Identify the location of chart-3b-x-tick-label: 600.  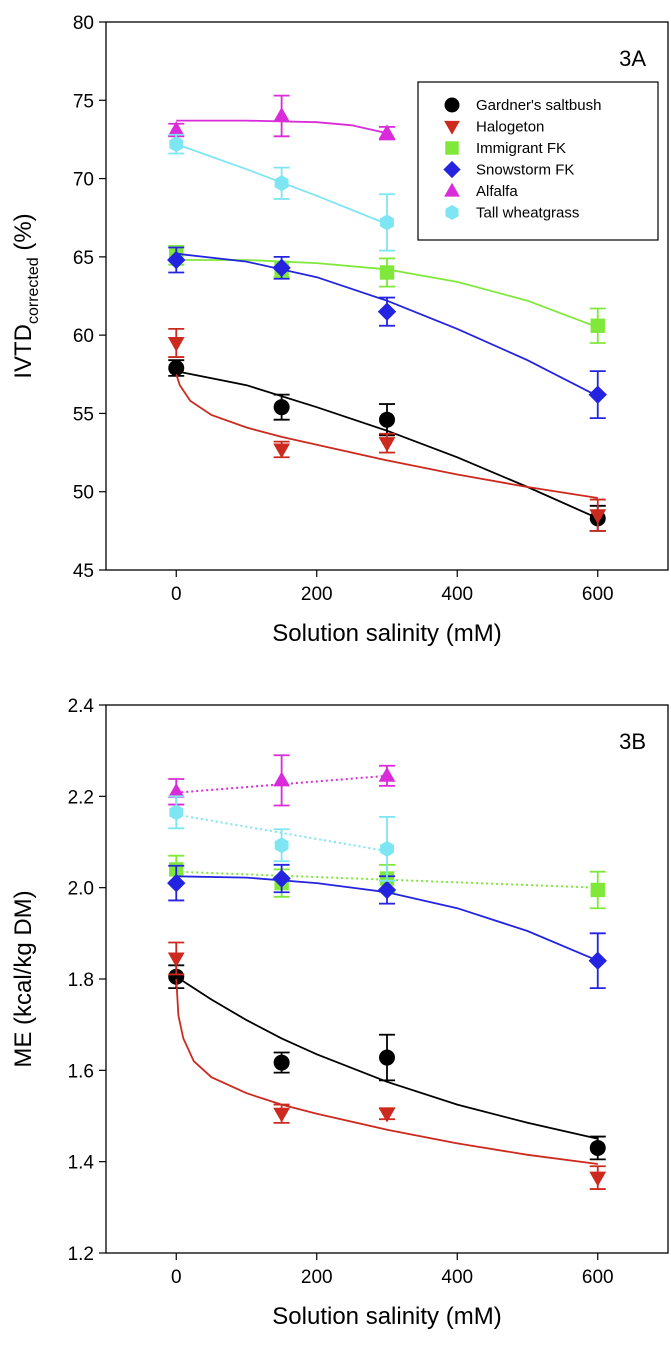
(598, 1277).